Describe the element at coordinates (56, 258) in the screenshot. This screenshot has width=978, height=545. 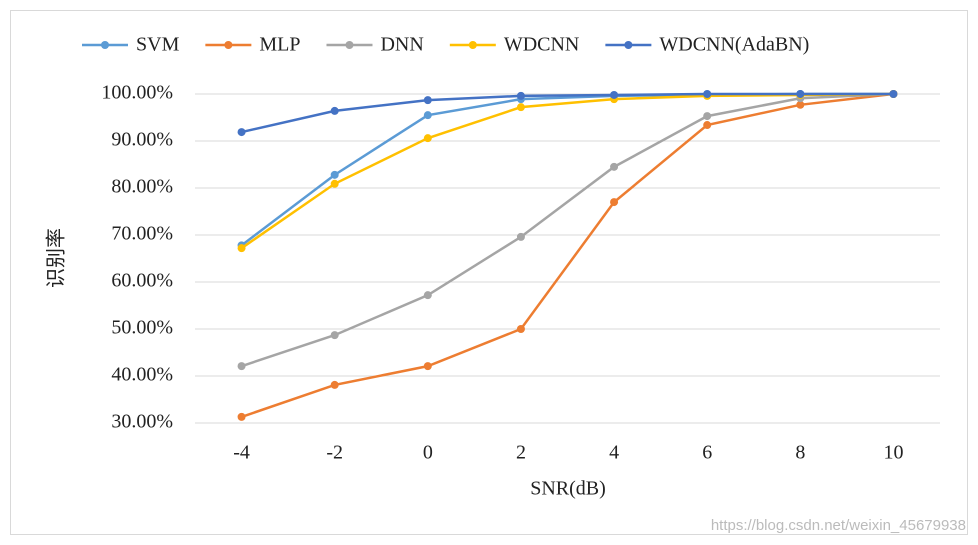
I see `y-axis-label: 识别率` at that location.